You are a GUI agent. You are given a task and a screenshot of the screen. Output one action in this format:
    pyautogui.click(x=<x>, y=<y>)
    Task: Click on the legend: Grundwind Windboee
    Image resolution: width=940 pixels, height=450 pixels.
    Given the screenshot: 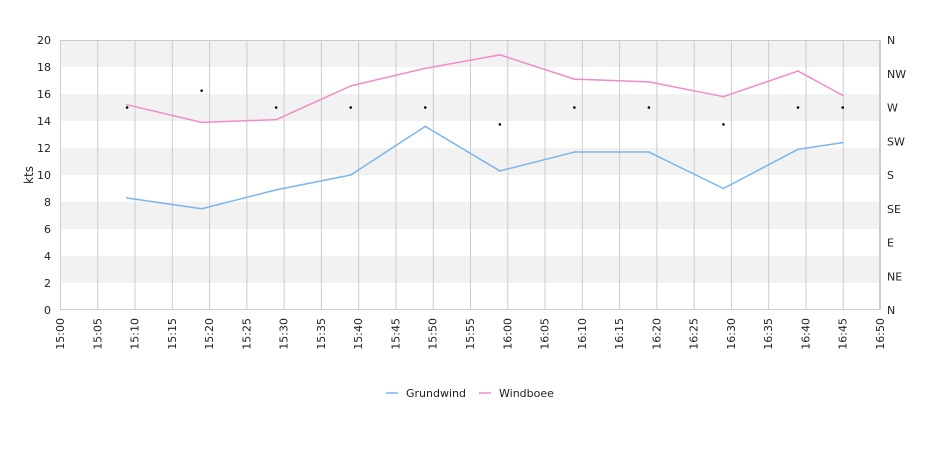 What is the action you would take?
    pyautogui.click(x=470, y=393)
    